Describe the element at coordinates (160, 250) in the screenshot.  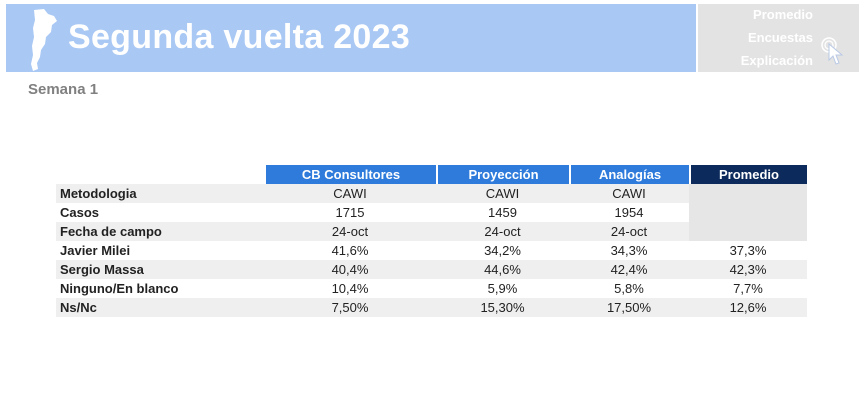
I see `row-label: Javier Milei` at that location.